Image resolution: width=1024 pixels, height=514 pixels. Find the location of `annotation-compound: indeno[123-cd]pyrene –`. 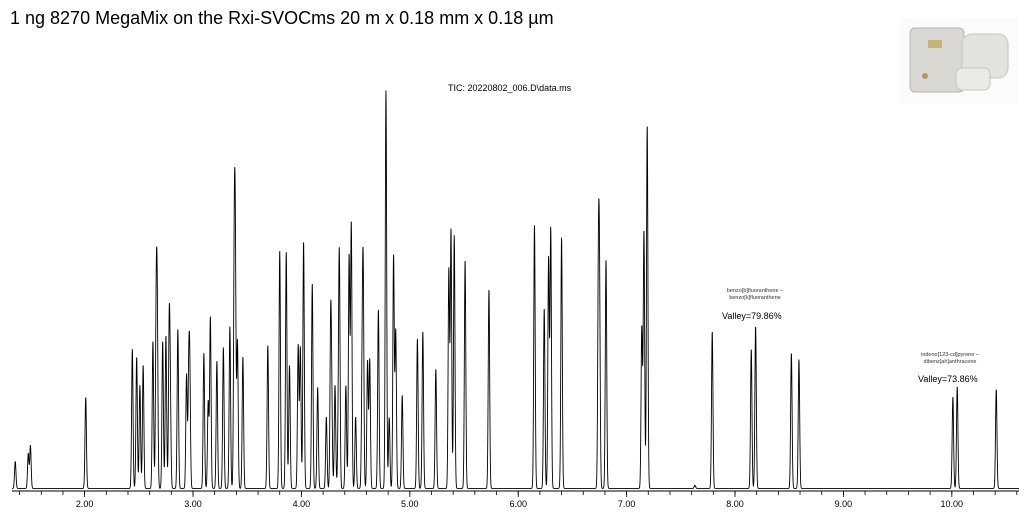

annotation-compound: indeno[123-cd]pyrene – is located at coordinates (950, 355).